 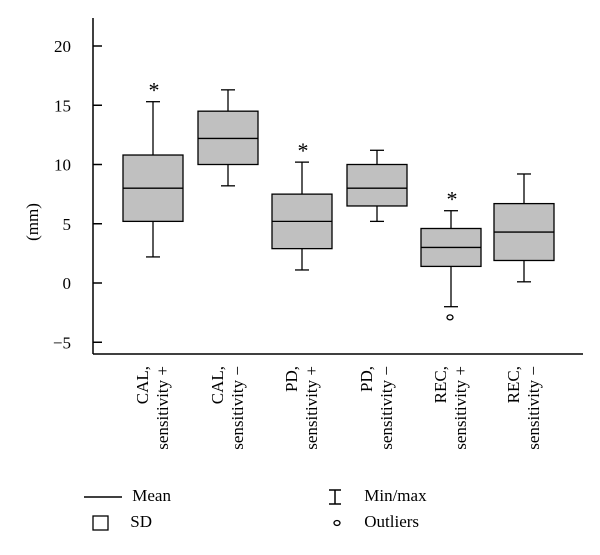 I want to click on y-tick-label: 20, so click(x=62, y=46).